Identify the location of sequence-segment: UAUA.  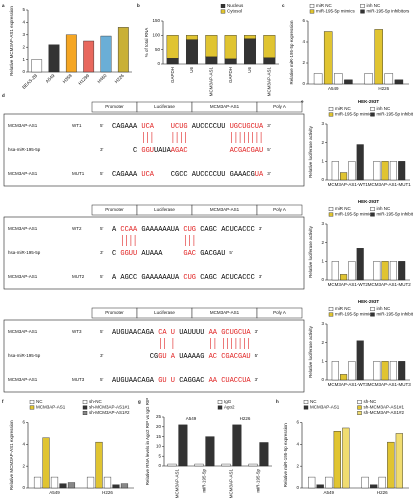
(163, 151).